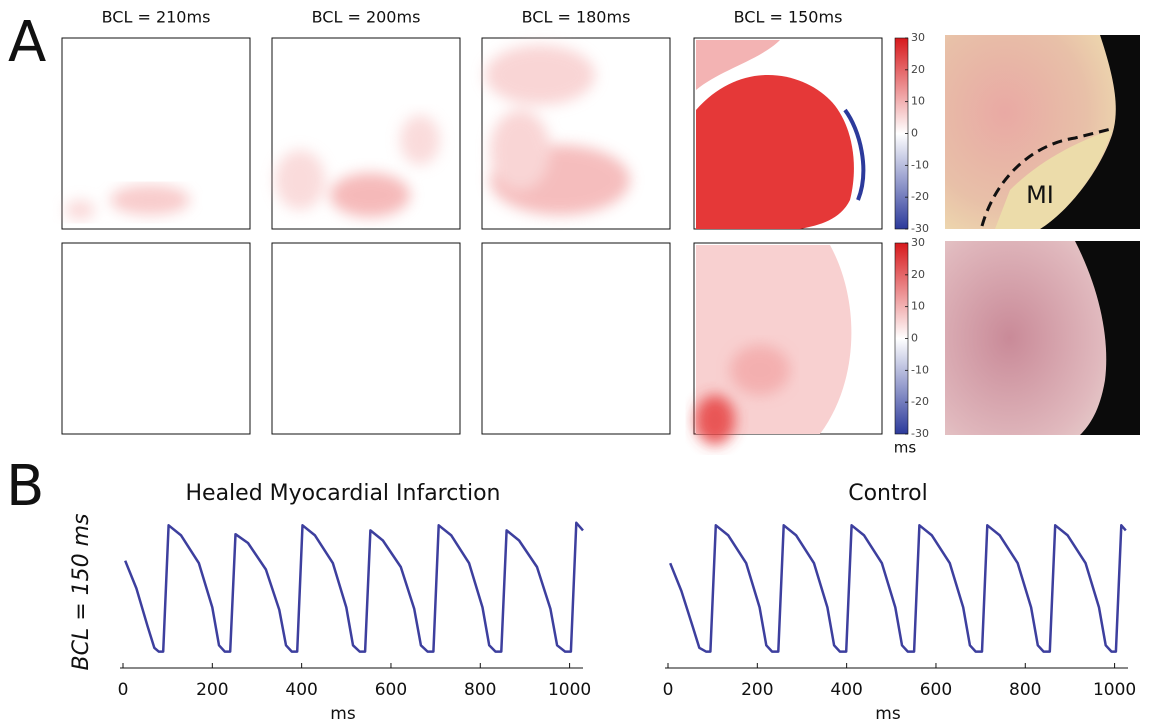  What do you see at coordinates (343, 493) in the screenshot?
I see `chart-title: Healed Myocardial Infarction` at bounding box center [343, 493].